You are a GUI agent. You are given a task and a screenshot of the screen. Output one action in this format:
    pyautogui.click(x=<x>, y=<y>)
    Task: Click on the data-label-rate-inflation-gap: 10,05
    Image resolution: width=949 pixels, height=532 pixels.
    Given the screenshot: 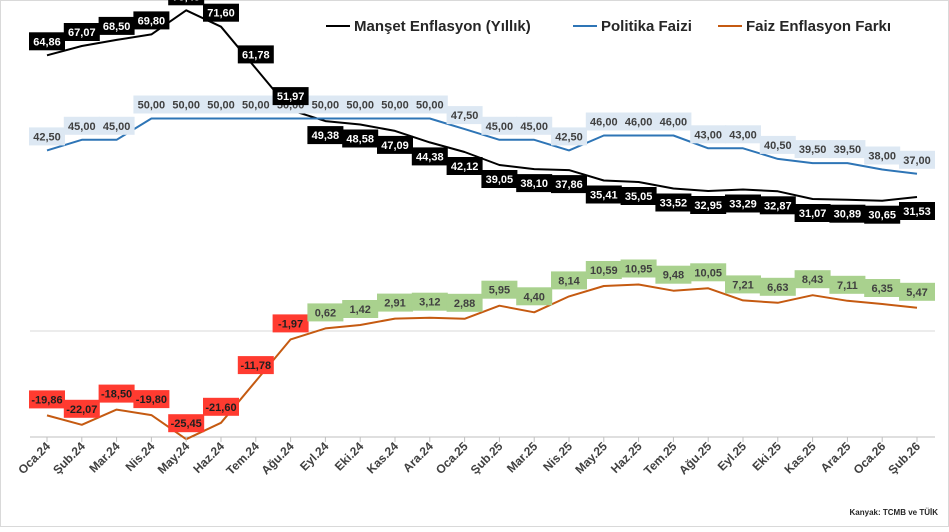 What is the action you would take?
    pyautogui.click(x=708, y=272)
    